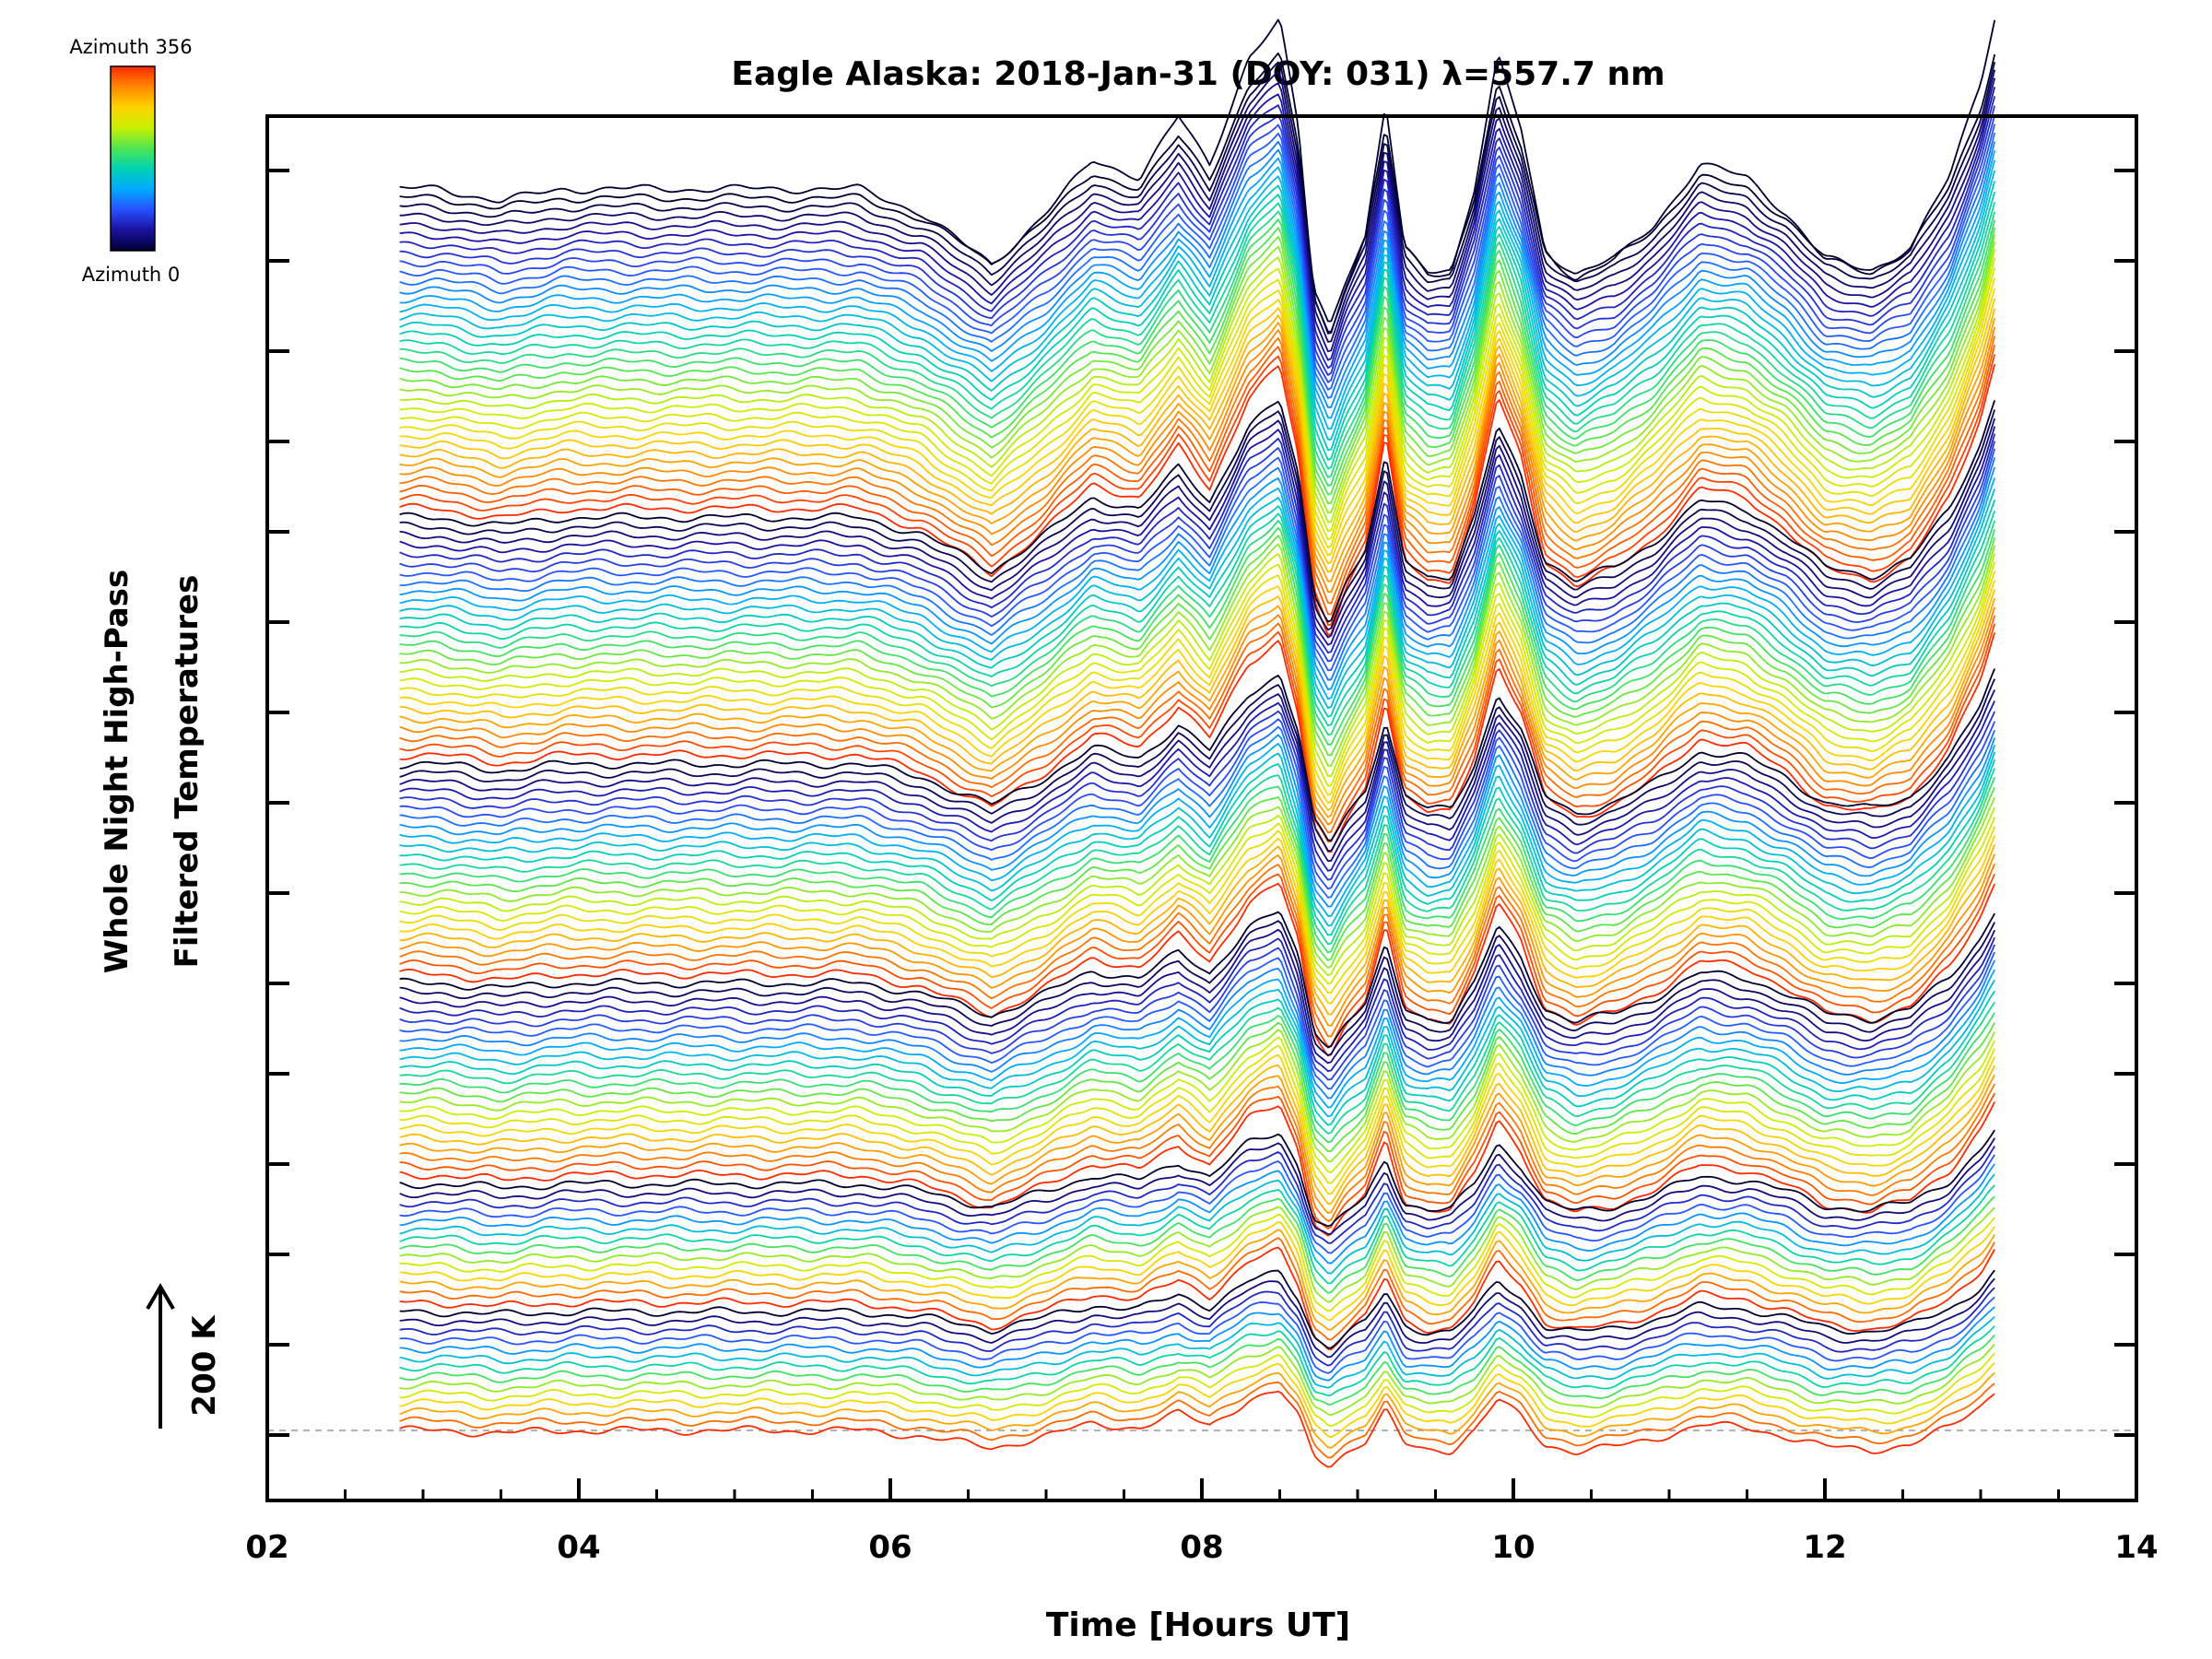 This screenshot has height=1659, width=2212. Describe the element at coordinates (130, 47) in the screenshot. I see `colorbar-top-label: Azimuth 356` at that location.